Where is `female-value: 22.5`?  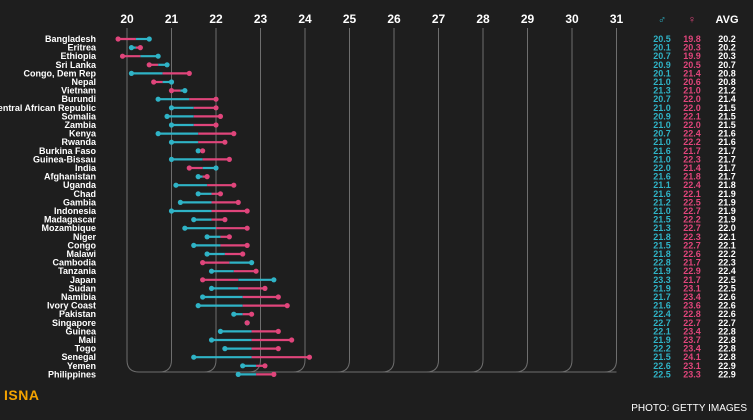
female-value: 22.5 is located at coordinates (692, 202).